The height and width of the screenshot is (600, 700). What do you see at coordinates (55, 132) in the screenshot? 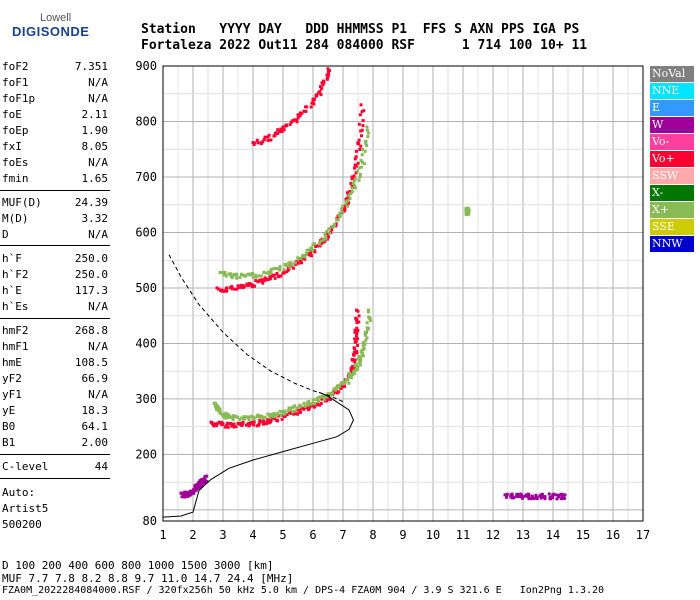
I see `param-foep: foEp 1.90` at bounding box center [55, 132].